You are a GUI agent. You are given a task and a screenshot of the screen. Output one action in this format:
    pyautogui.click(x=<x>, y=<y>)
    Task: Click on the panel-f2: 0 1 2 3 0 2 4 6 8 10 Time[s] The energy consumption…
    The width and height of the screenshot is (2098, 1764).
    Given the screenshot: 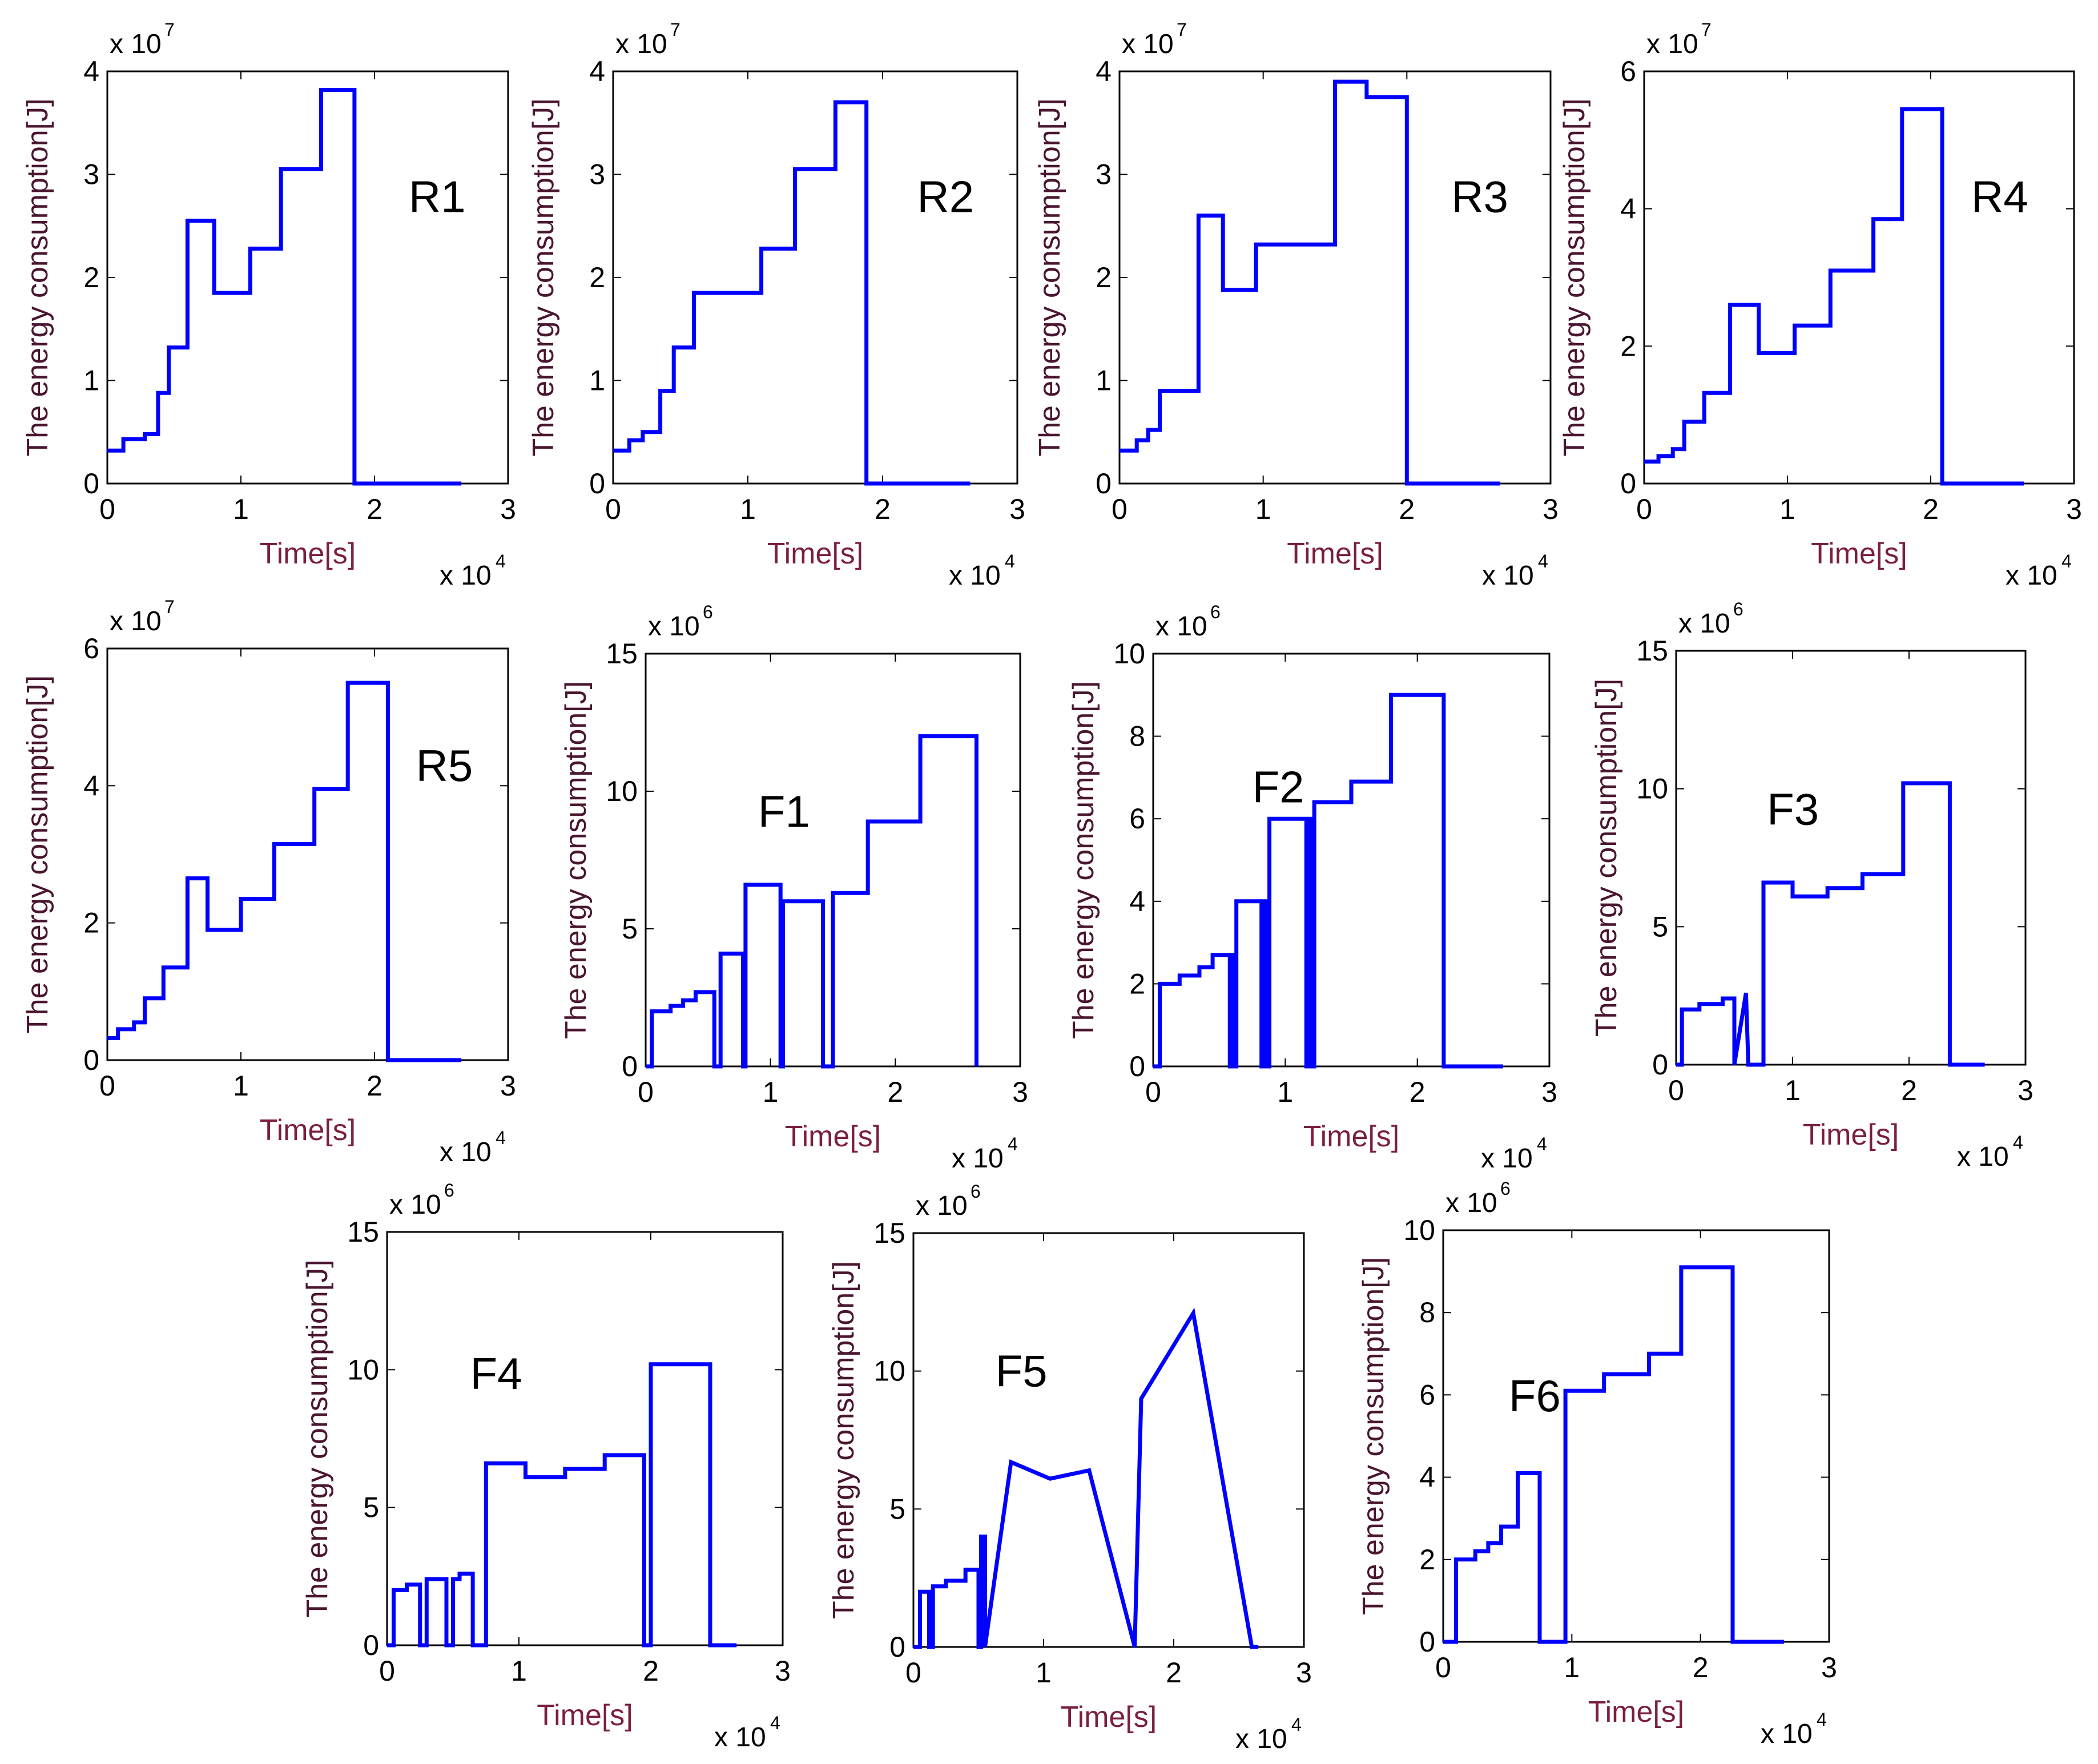 What is the action you would take?
    pyautogui.click(x=1312, y=888)
    